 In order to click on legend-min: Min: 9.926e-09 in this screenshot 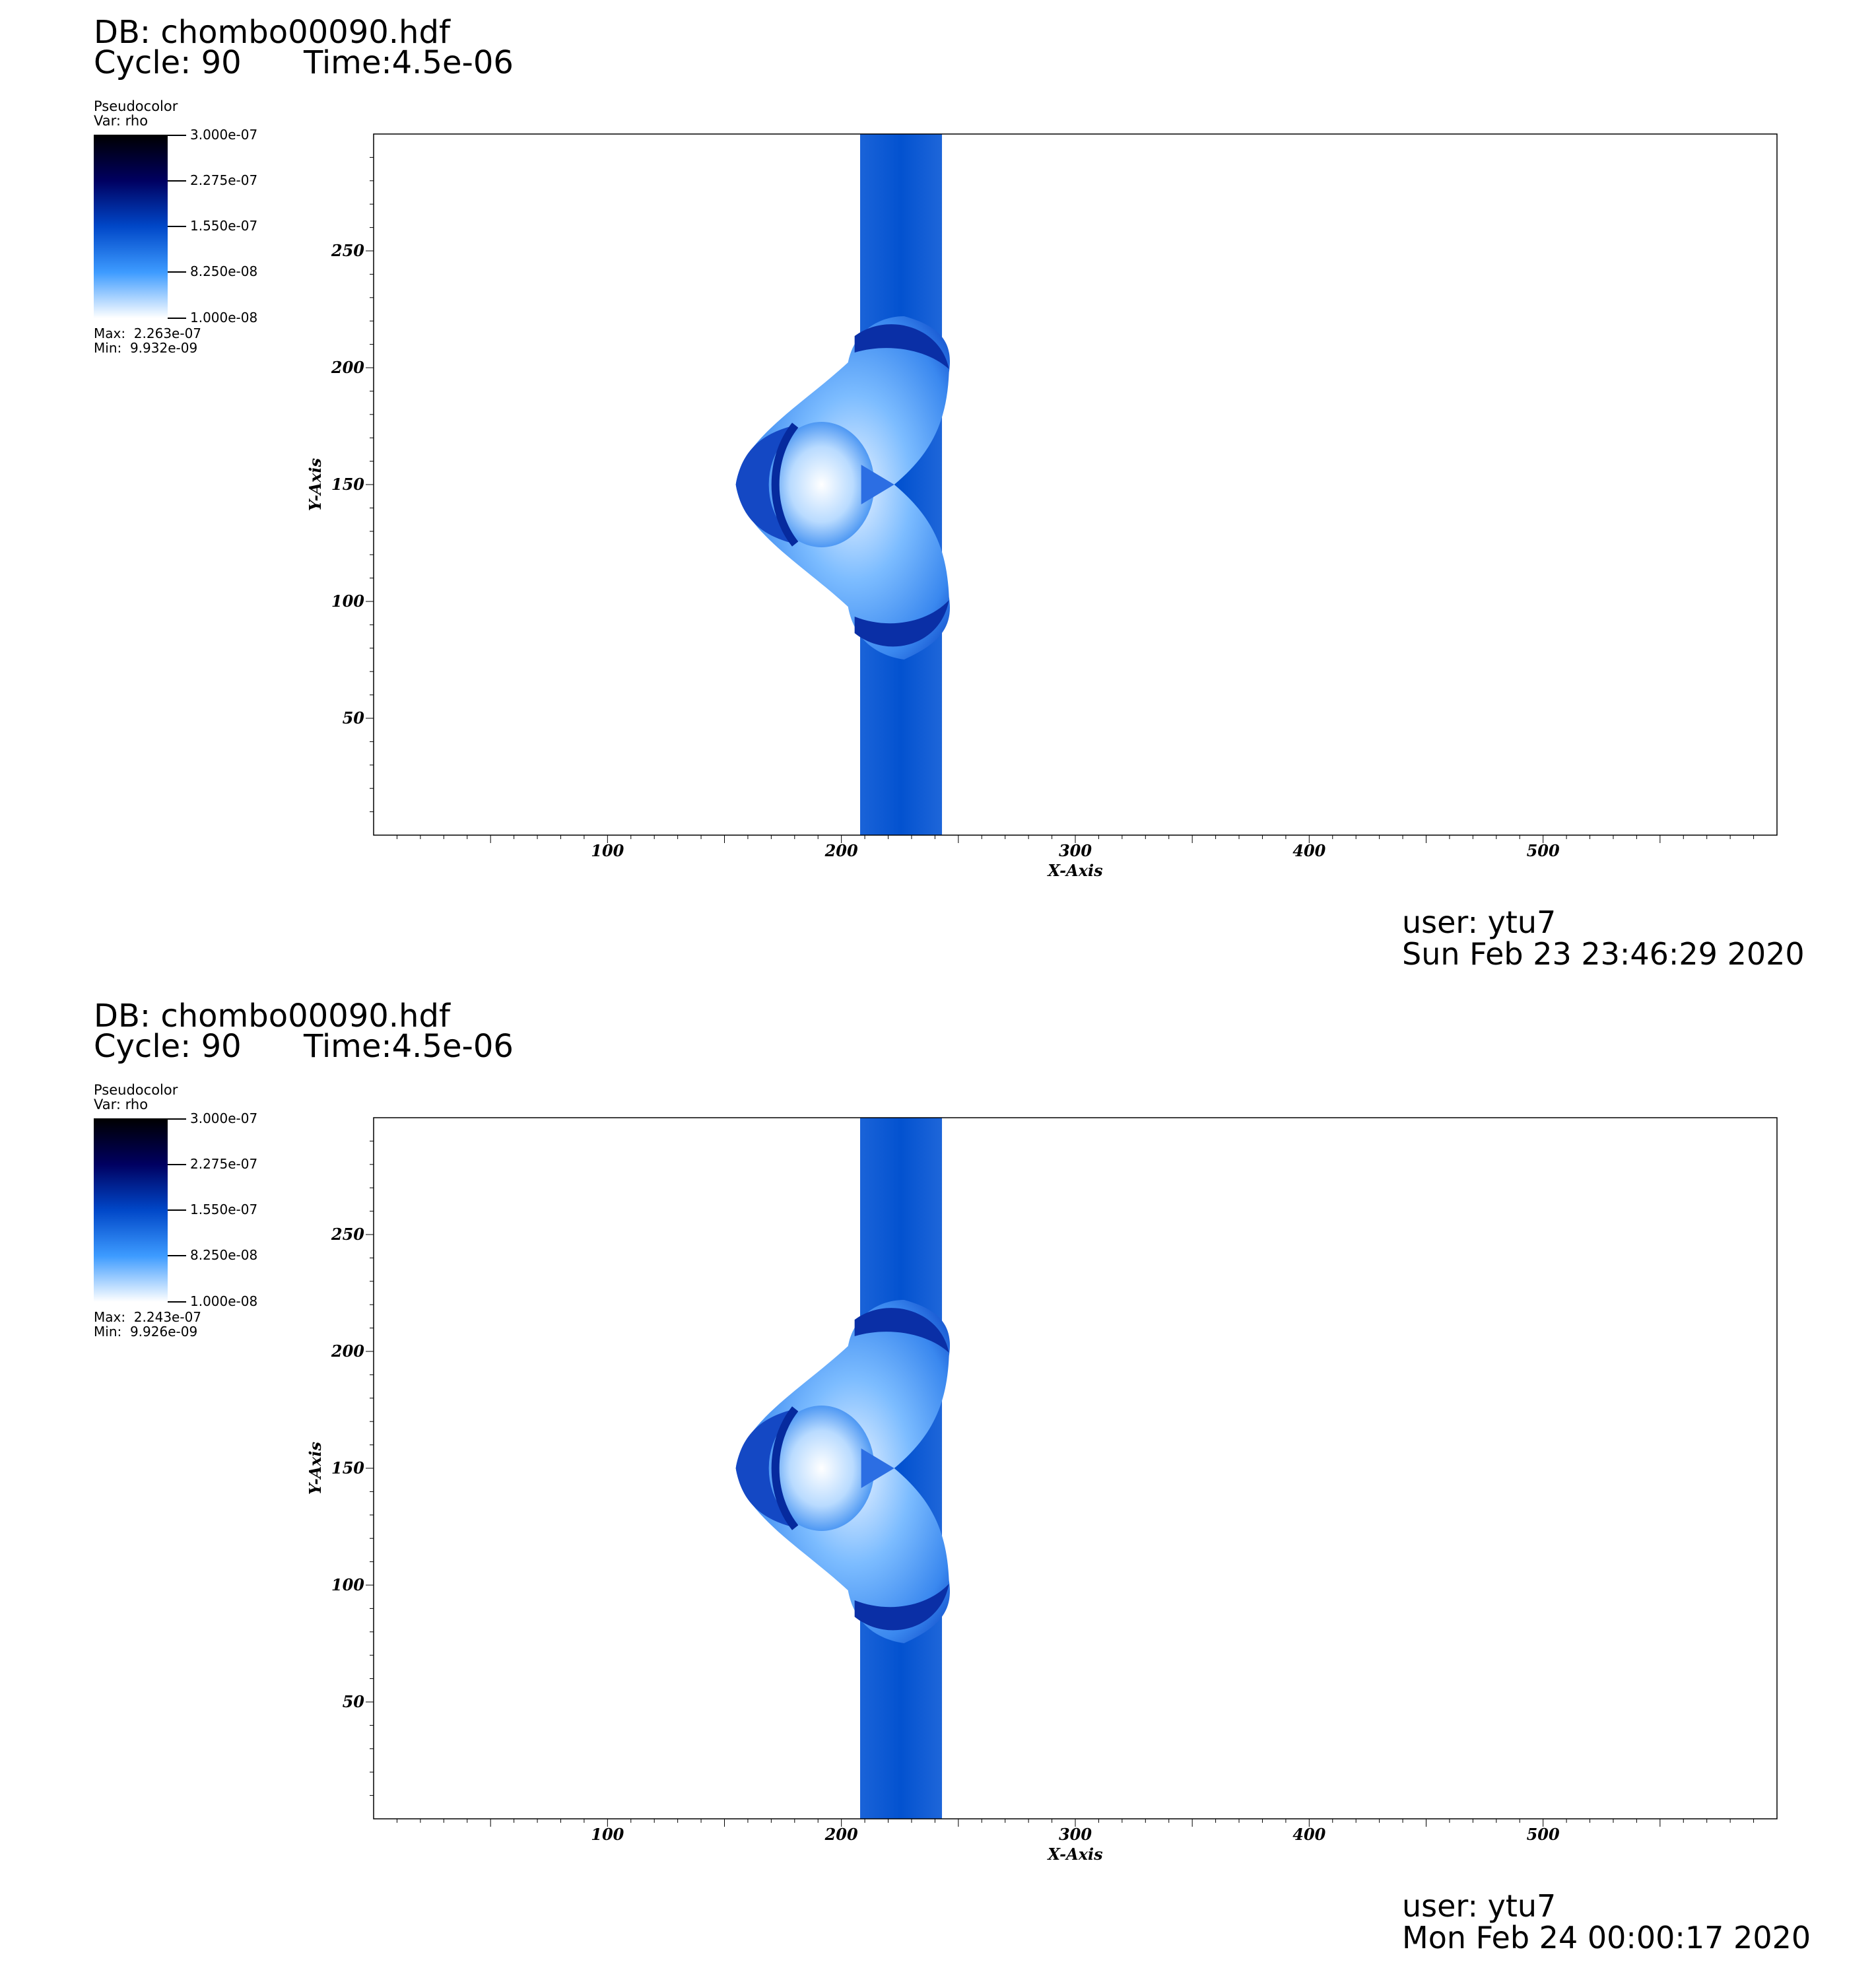, I will do `click(146, 1332)`.